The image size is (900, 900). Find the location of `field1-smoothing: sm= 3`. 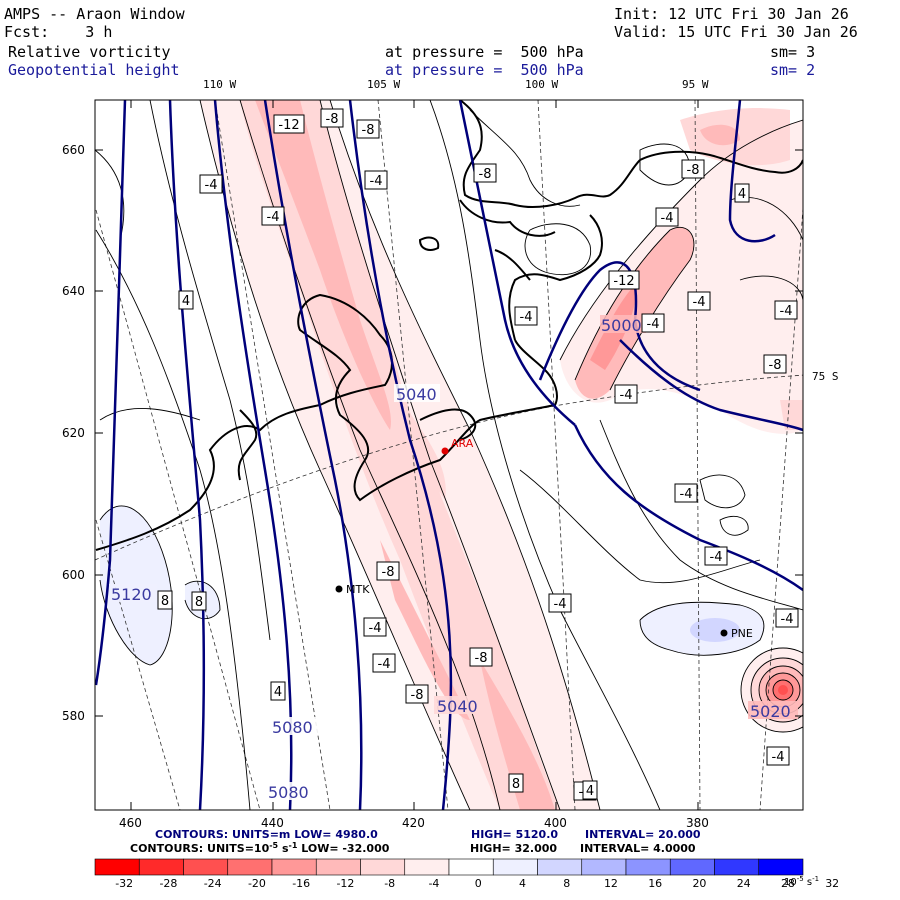

field1-smoothing: sm= 3 is located at coordinates (793, 52).